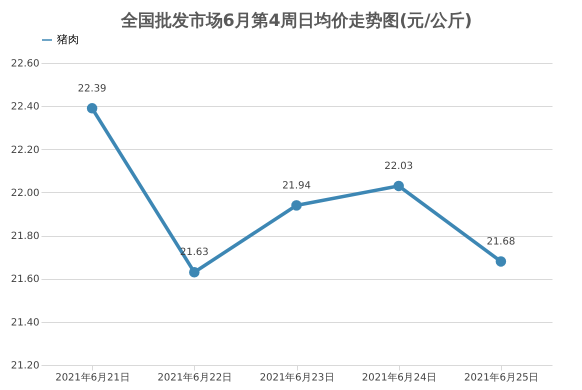 This screenshot has width=582, height=390. Describe the element at coordinates (25, 322) in the screenshot. I see `y-tick-label: 21.40` at that location.